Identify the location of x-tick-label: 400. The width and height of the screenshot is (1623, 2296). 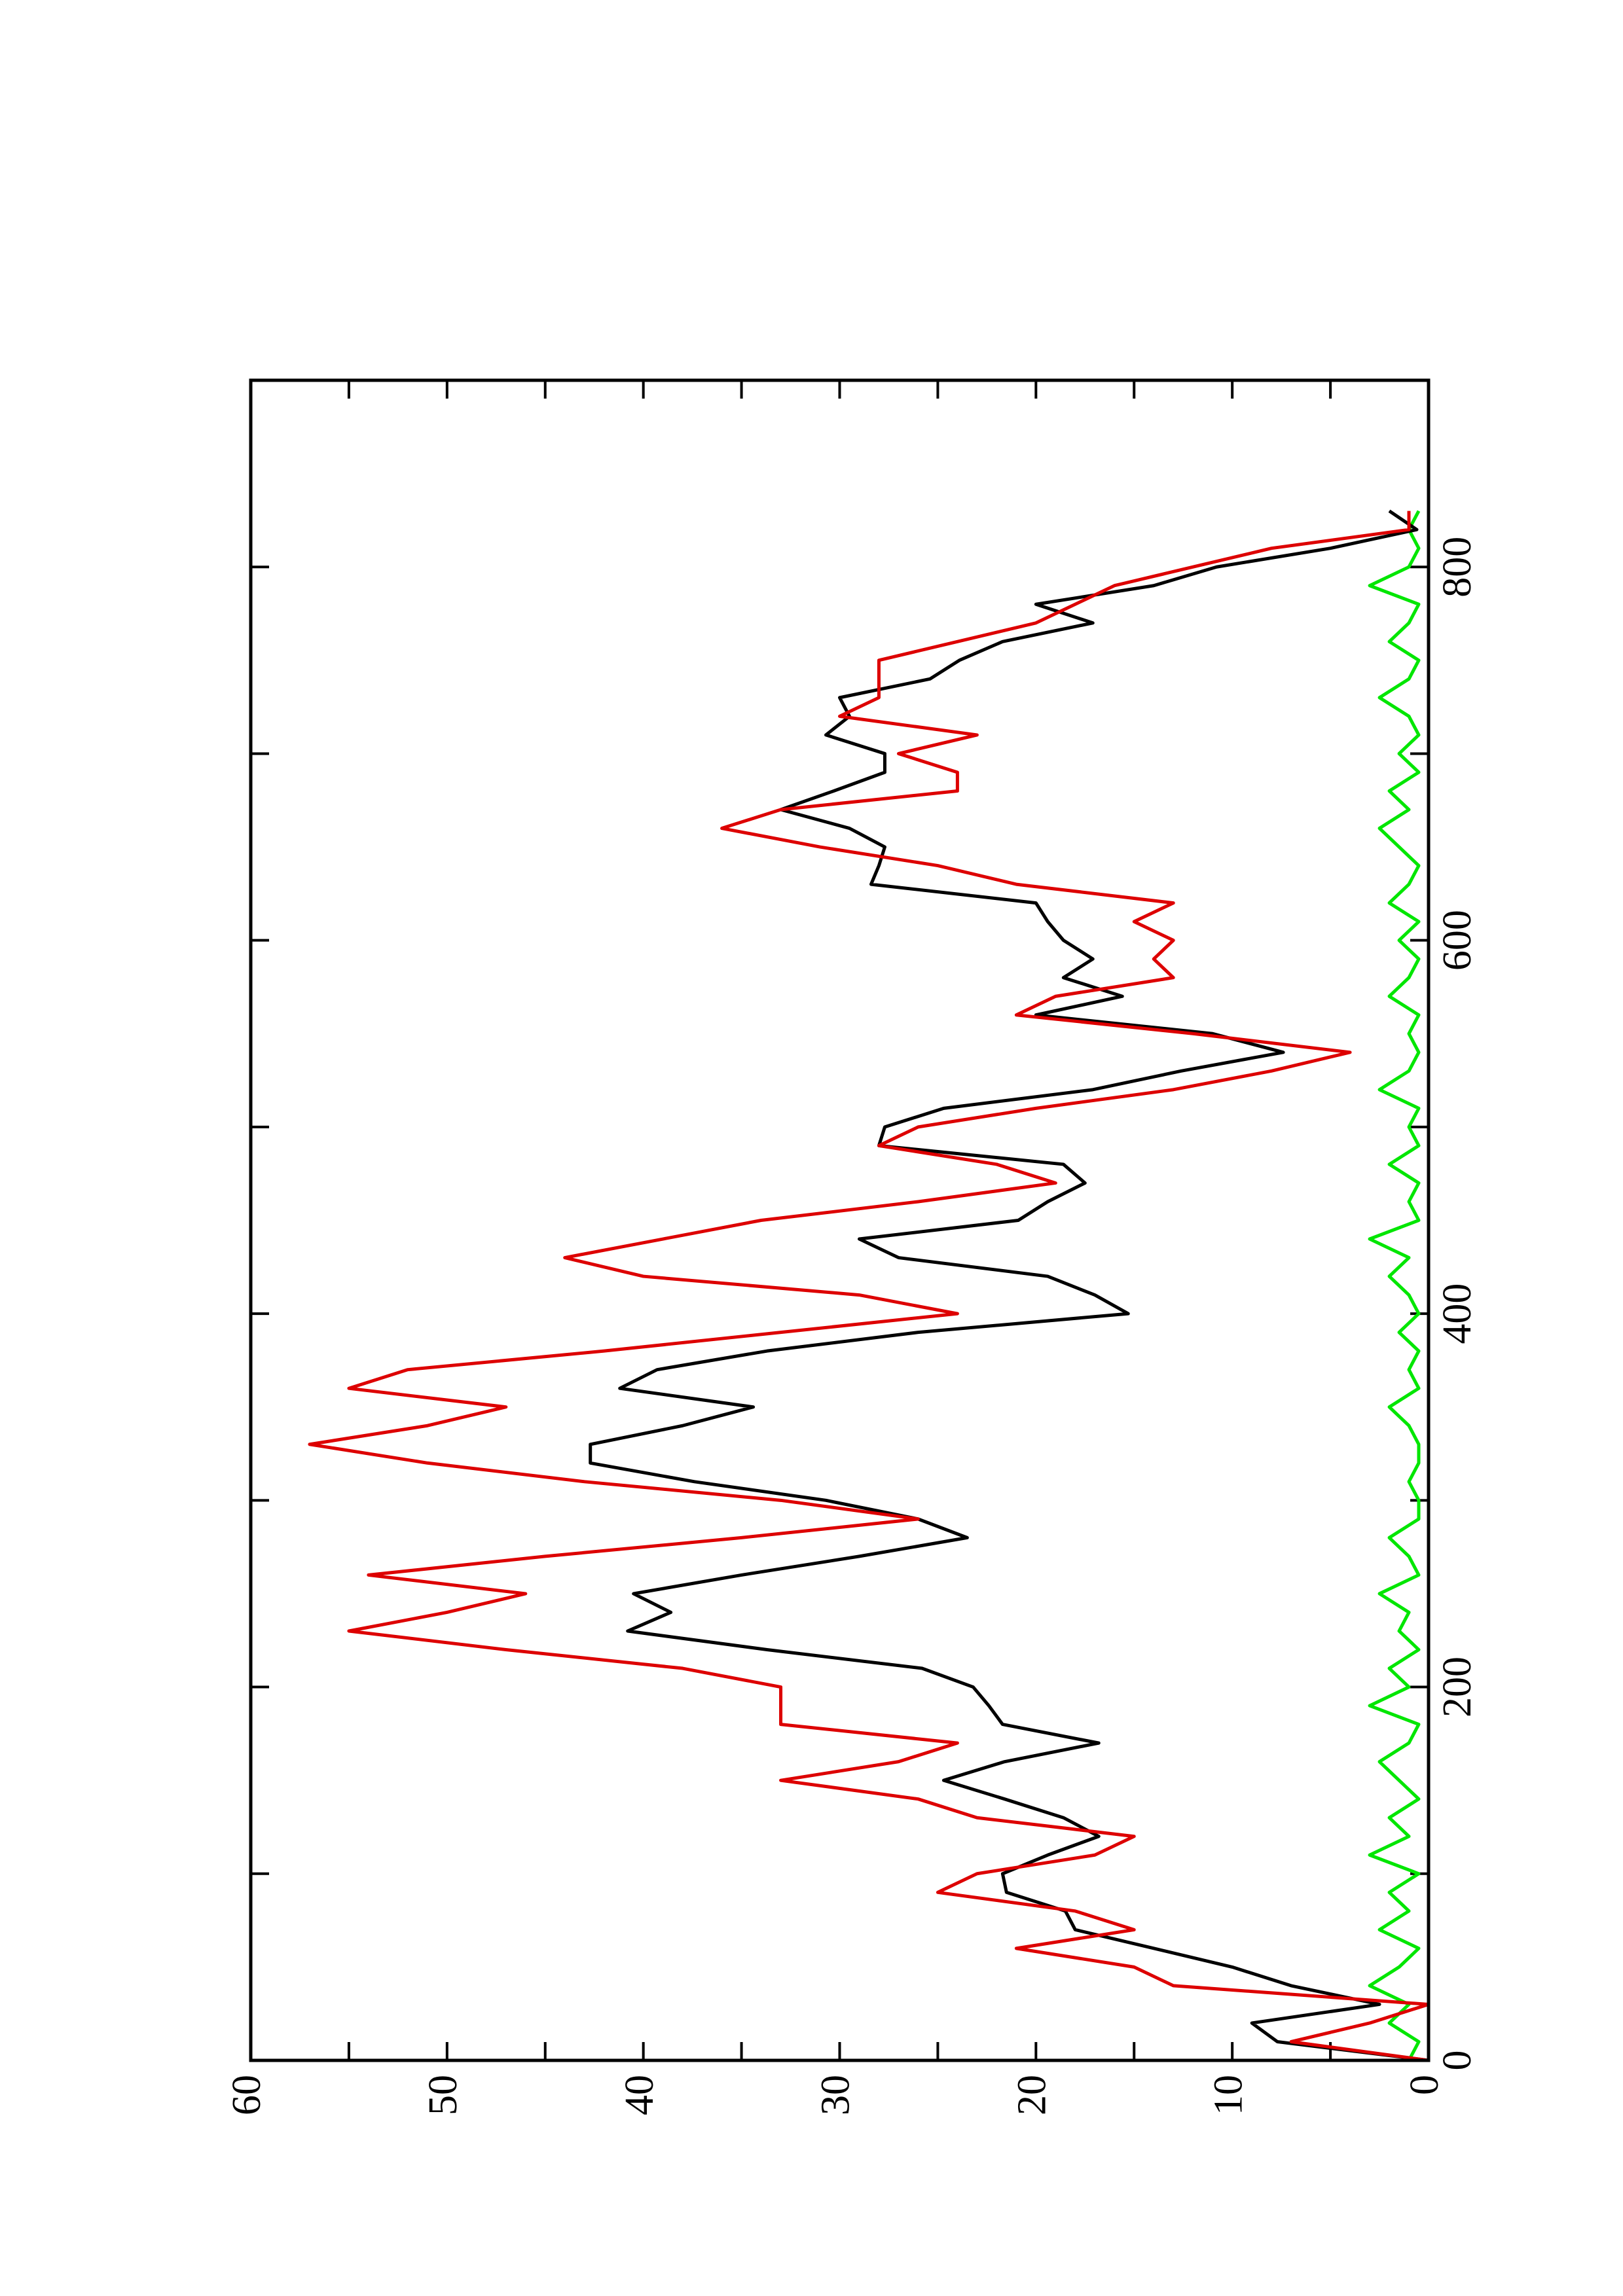
(1457, 1313).